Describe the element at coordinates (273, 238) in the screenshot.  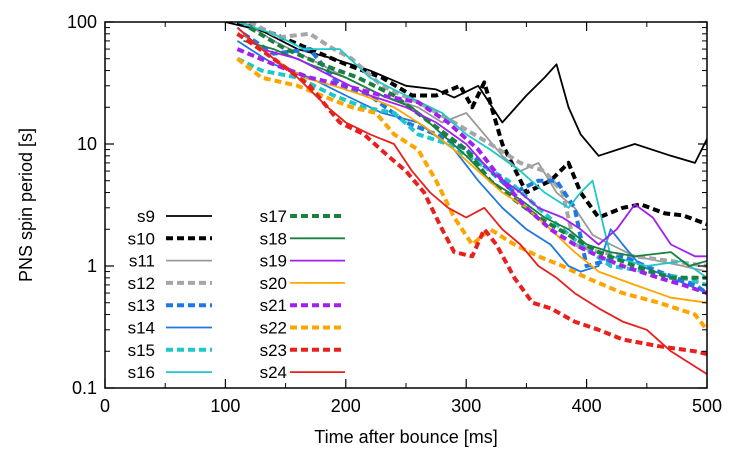
I see `legend-label-s18: s18` at that location.